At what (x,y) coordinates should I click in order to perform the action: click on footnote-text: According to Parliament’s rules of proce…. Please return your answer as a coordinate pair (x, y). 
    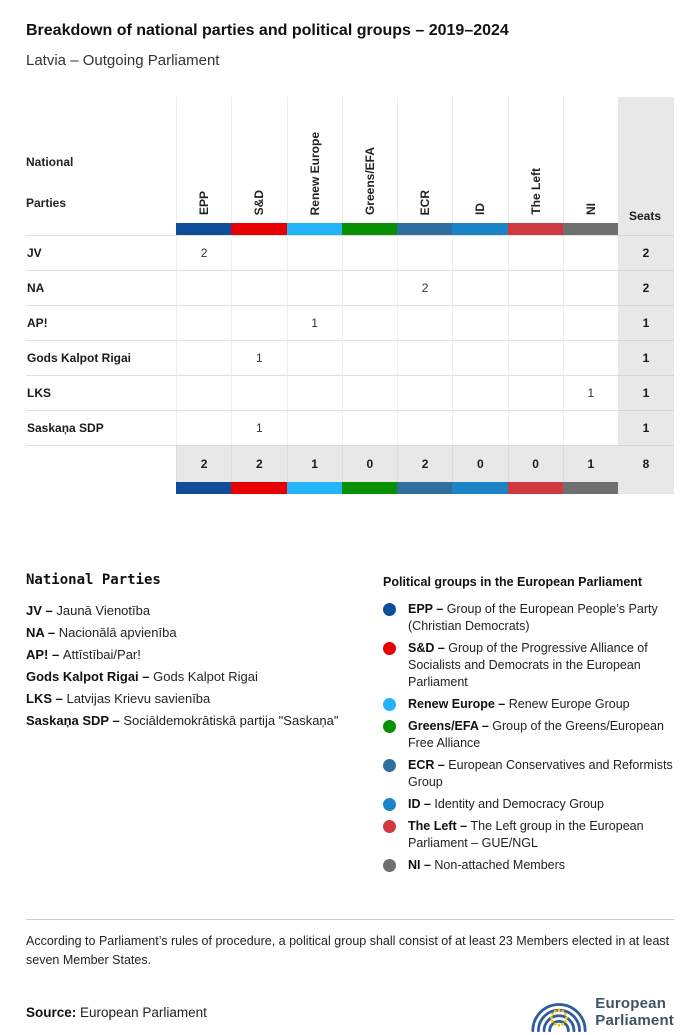
    Looking at the image, I should click on (348, 950).